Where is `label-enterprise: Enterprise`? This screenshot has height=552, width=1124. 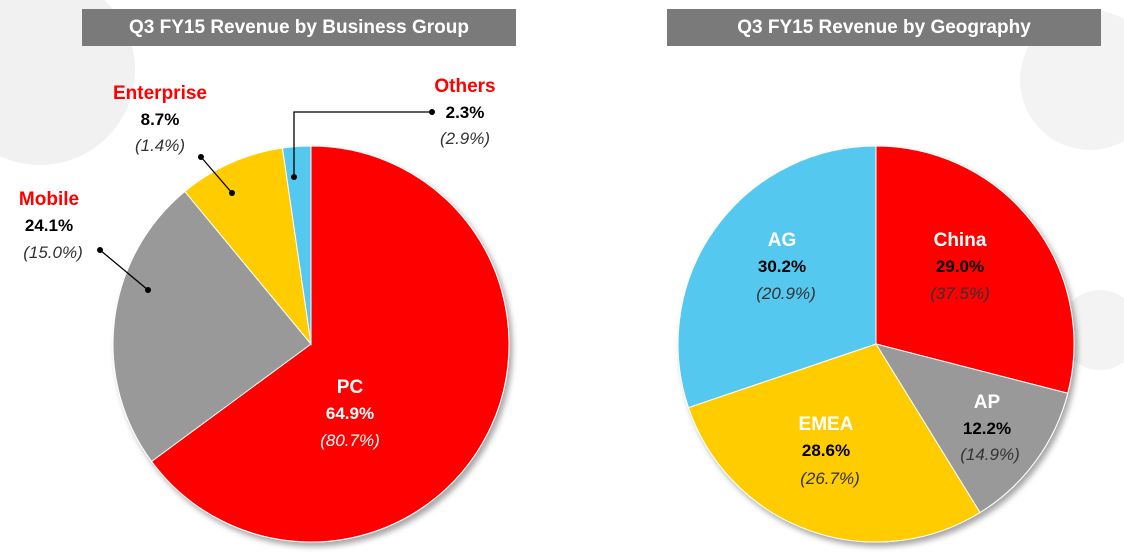
label-enterprise: Enterprise is located at coordinates (160, 93).